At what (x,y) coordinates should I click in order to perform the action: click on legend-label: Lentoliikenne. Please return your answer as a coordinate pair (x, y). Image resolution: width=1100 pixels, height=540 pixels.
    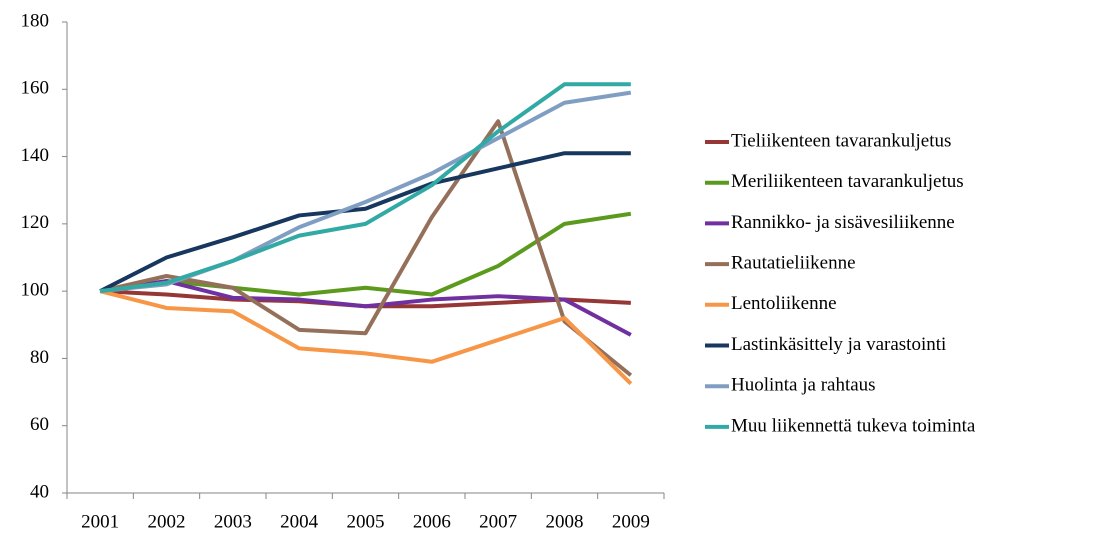
    Looking at the image, I should click on (784, 303).